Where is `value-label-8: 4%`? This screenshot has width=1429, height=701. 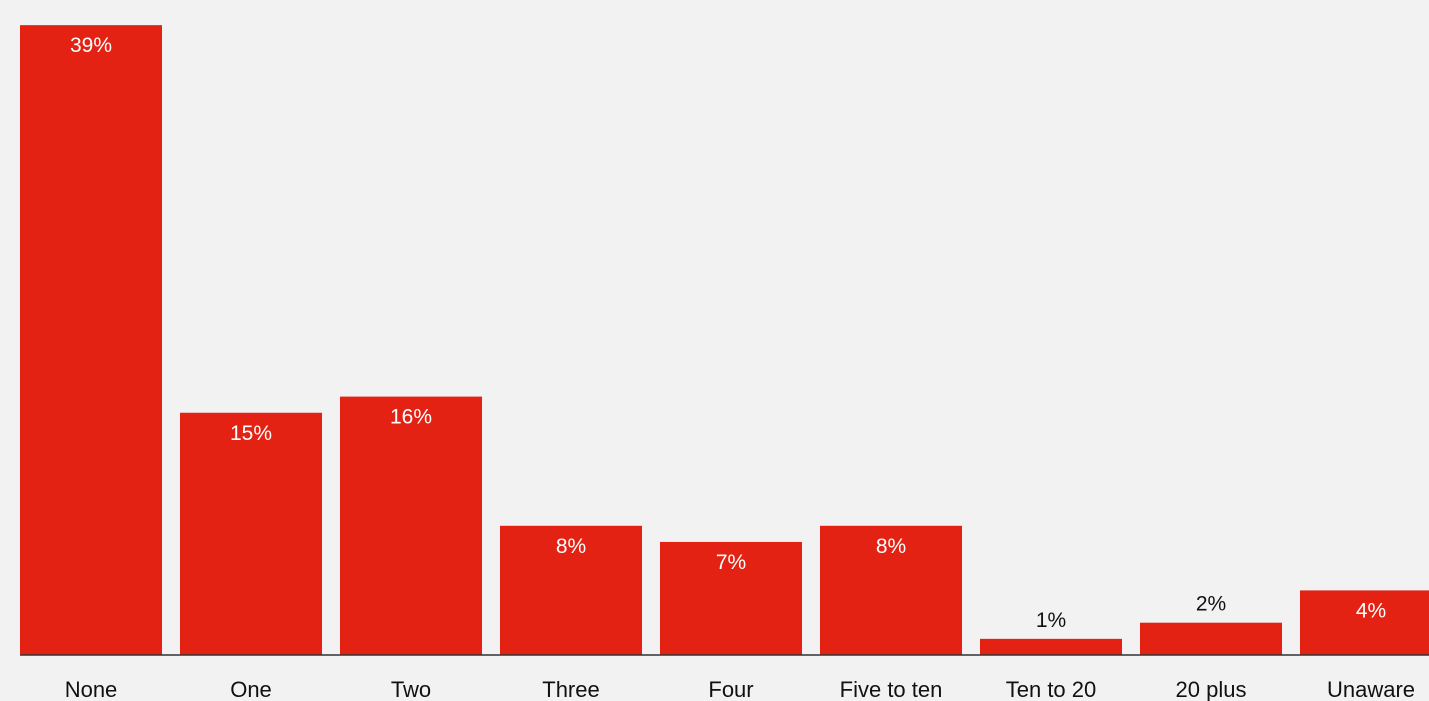 value-label-8: 4% is located at coordinates (1371, 610).